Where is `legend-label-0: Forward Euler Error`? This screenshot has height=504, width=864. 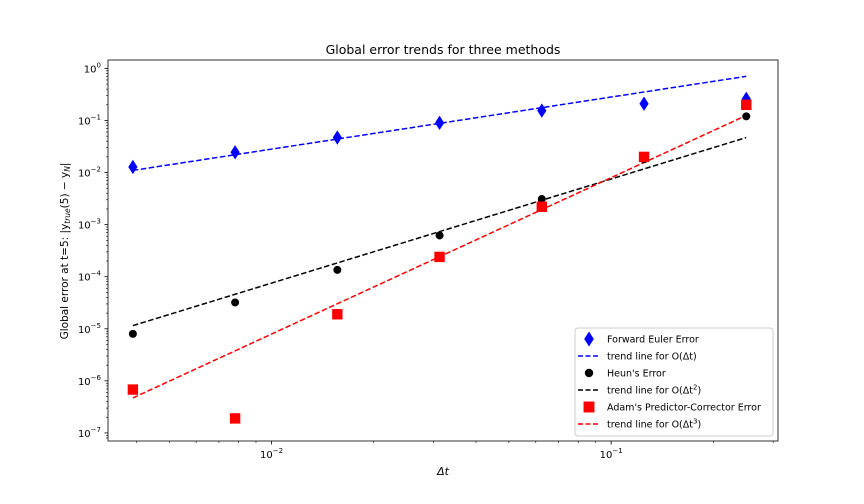
legend-label-0: Forward Euler Error is located at coordinates (653, 340).